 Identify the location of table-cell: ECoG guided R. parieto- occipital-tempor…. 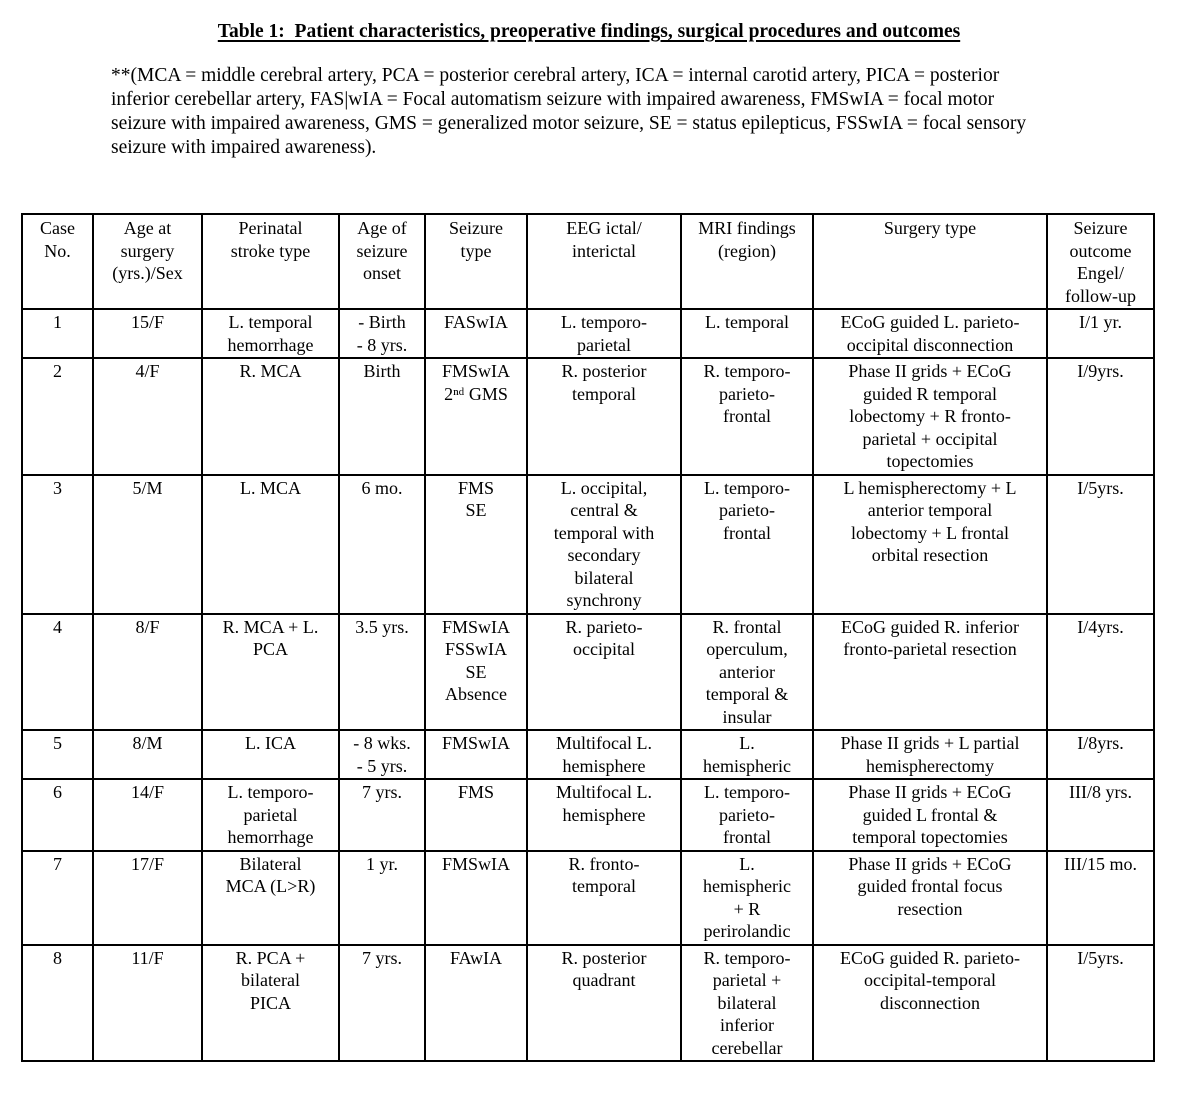
(930, 1002).